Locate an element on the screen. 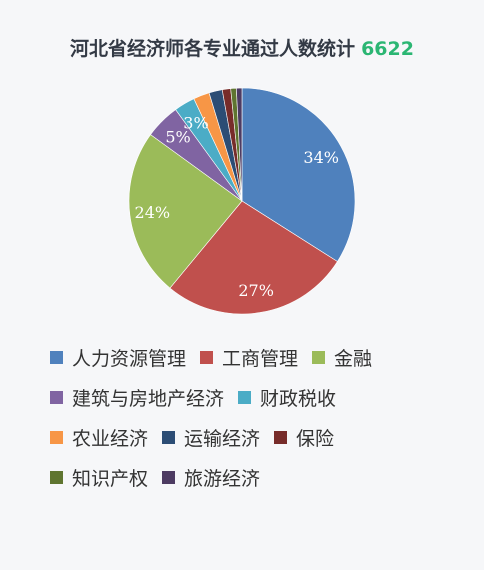  pie-data-label: 5% is located at coordinates (177, 137).